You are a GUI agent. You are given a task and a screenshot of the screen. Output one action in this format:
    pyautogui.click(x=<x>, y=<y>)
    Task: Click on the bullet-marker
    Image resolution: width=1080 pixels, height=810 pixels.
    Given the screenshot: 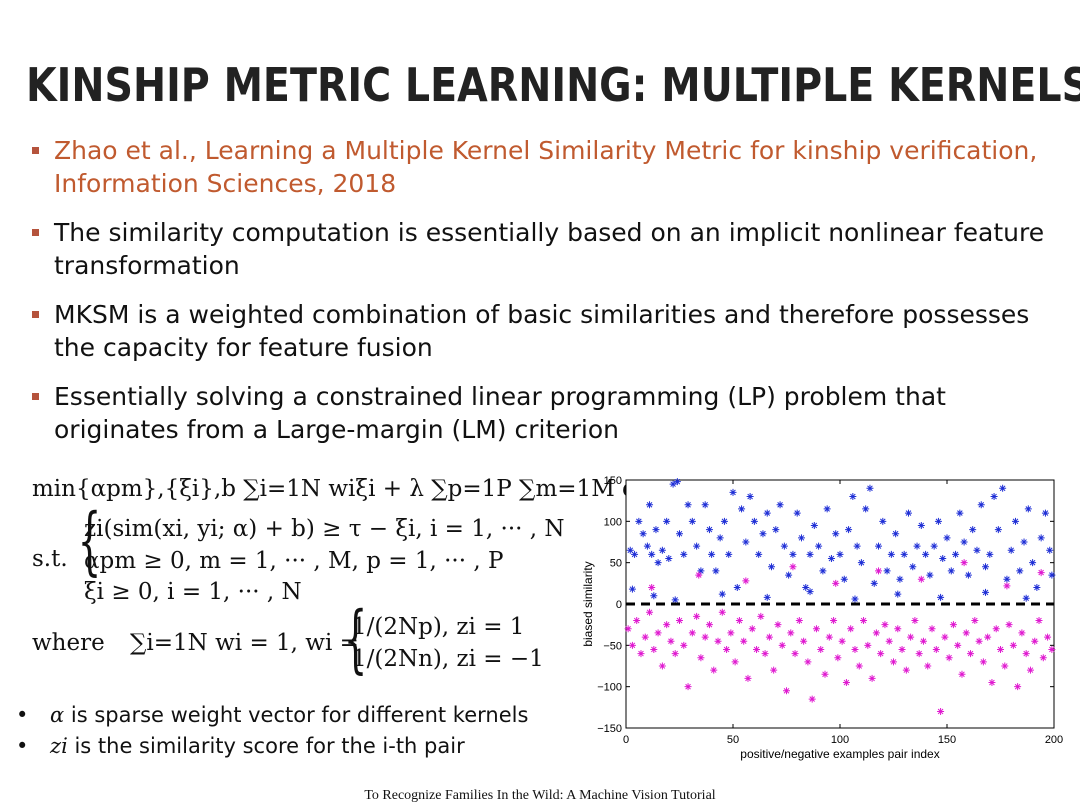 What is the action you would take?
    pyautogui.click(x=35, y=314)
    